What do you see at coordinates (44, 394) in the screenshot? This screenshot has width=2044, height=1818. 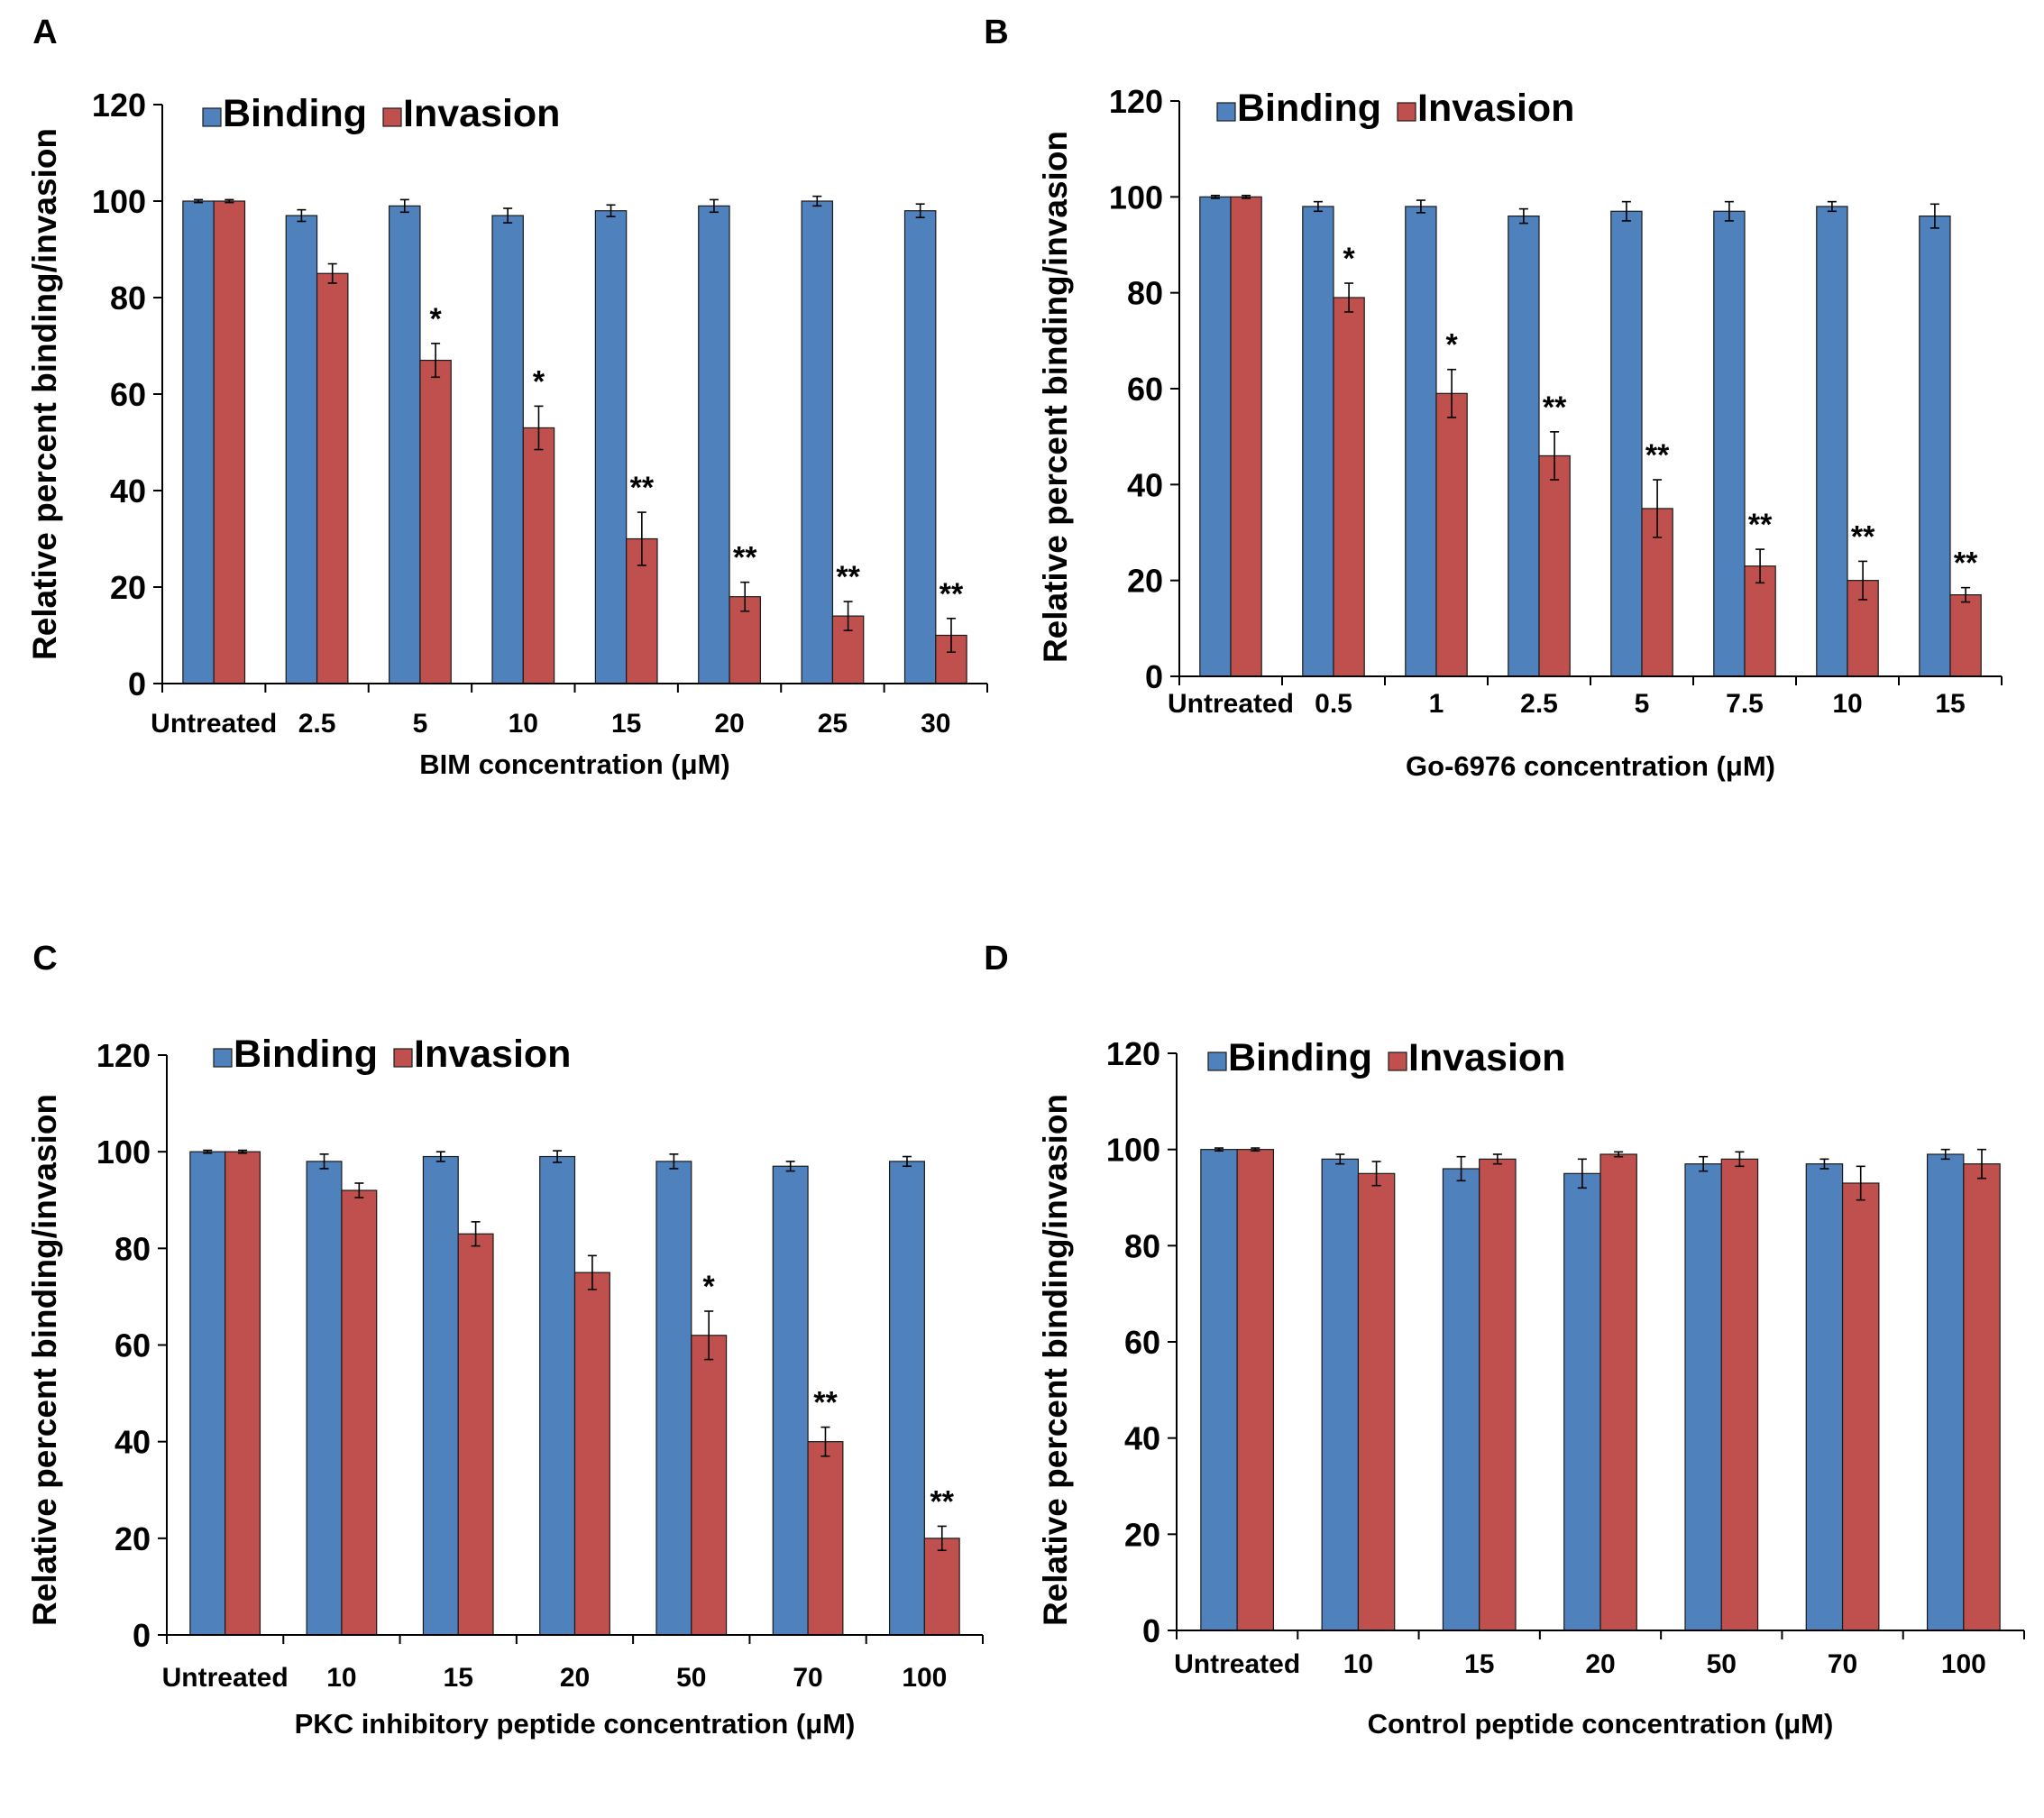 I see `y-axis-title: Relative percent binding/invasion` at bounding box center [44, 394].